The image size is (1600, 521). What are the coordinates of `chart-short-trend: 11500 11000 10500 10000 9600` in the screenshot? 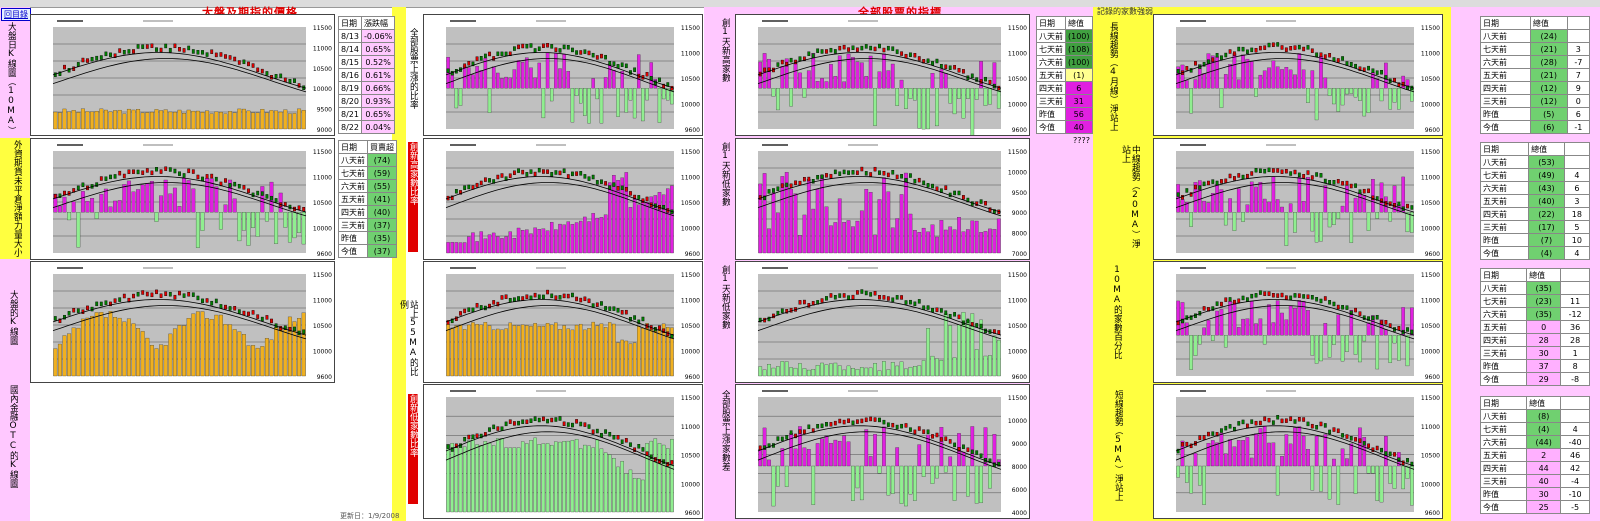 It's located at (1298, 451).